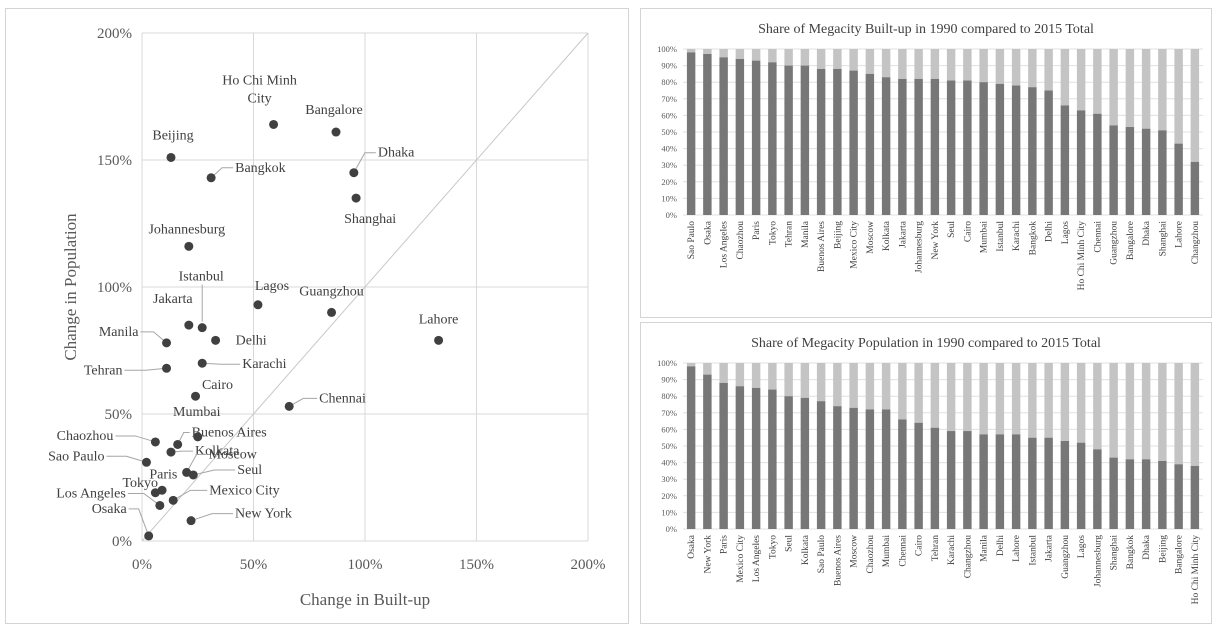 The height and width of the screenshot is (630, 1213). I want to click on x-tick-label: Tokyo, so click(773, 233).